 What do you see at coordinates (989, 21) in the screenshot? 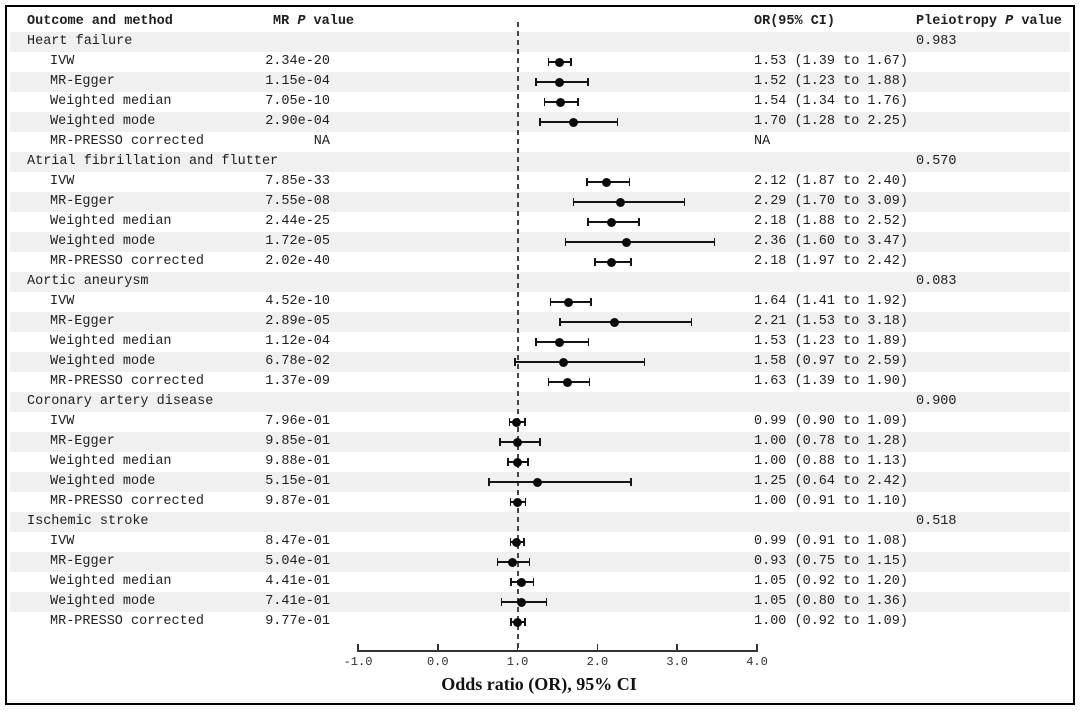
I see `header-pleiotropy-p-value: Pleiotropy P value` at bounding box center [989, 21].